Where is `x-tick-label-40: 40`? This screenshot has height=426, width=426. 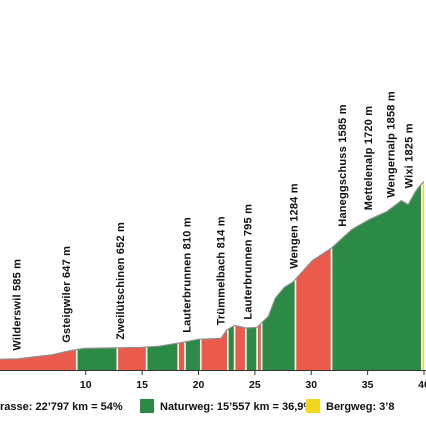
x-tick-label-40: 40 is located at coordinates (422, 385).